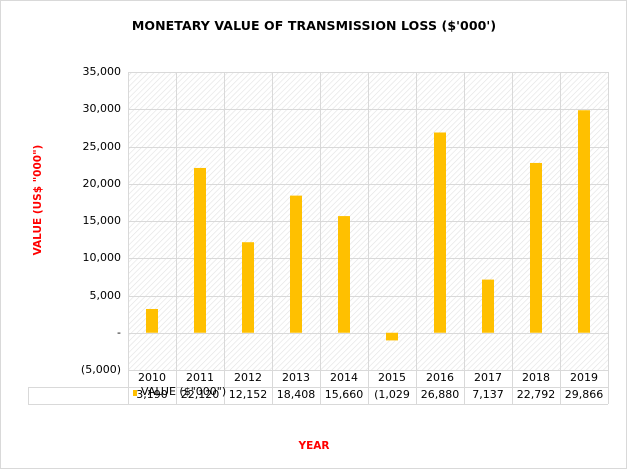  Describe the element at coordinates (488, 377) in the screenshot. I see `x-tick-label: 2017` at that location.